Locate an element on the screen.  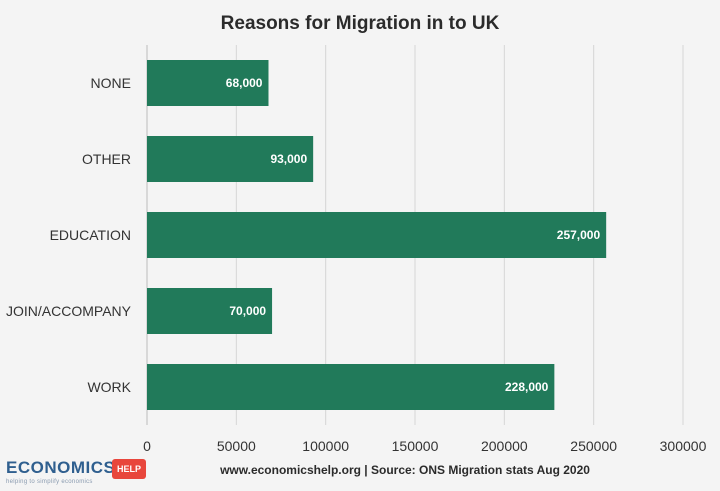
data-label: 257,000 is located at coordinates (579, 235).